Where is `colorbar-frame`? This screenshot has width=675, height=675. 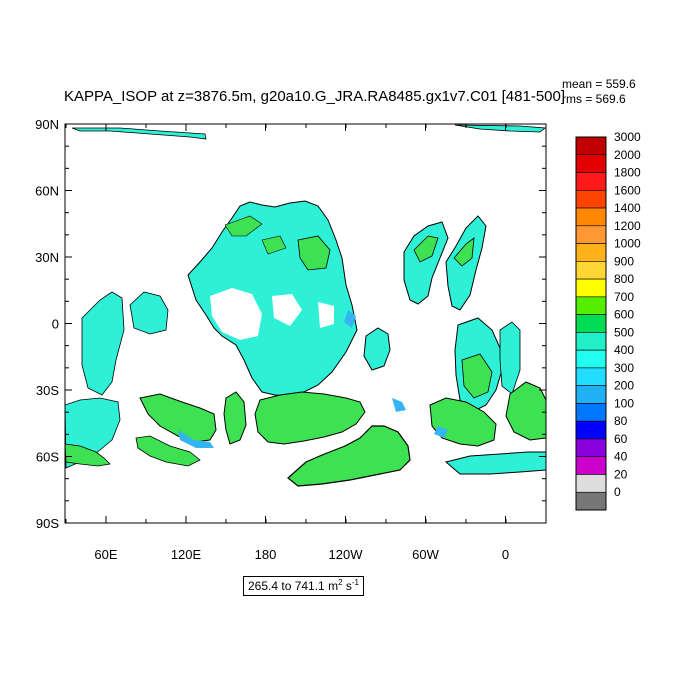
colorbar-frame is located at coordinates (591, 323).